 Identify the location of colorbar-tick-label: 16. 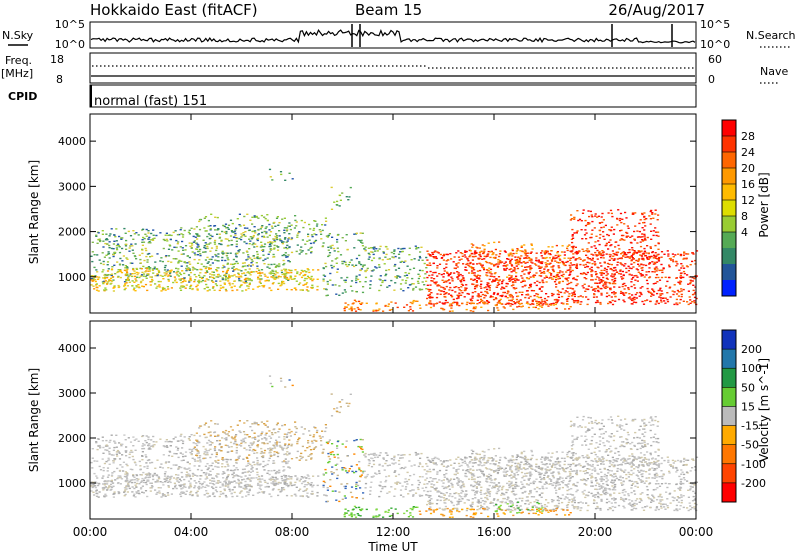
(748, 184).